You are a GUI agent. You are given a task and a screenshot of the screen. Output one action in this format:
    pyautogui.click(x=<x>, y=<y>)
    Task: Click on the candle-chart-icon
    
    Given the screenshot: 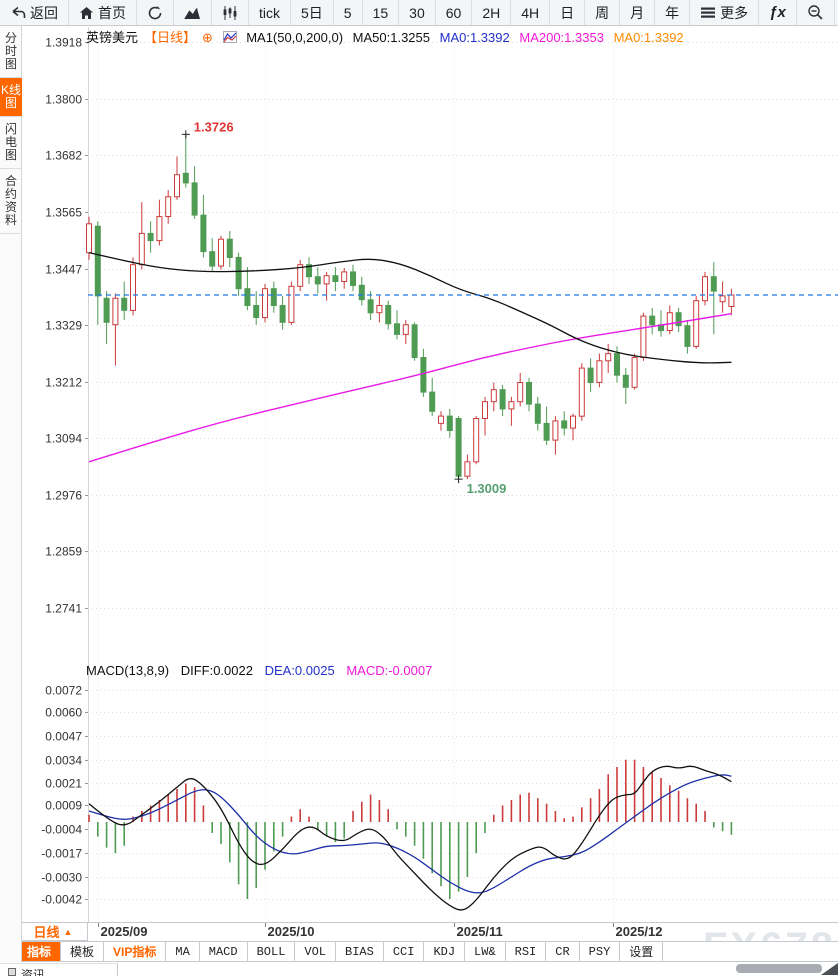 What is the action you would take?
    pyautogui.click(x=230, y=13)
    